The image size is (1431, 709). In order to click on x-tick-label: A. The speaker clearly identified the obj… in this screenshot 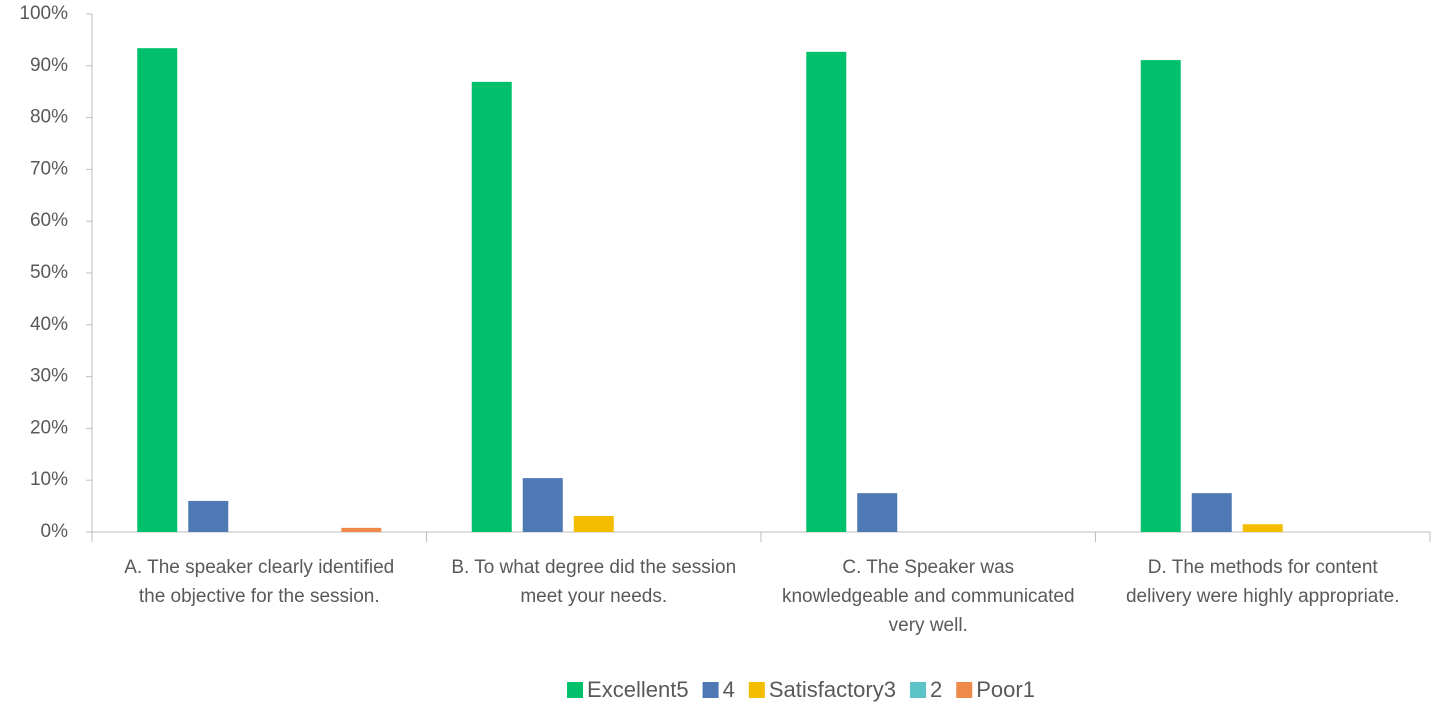, I will do `click(259, 582)`.